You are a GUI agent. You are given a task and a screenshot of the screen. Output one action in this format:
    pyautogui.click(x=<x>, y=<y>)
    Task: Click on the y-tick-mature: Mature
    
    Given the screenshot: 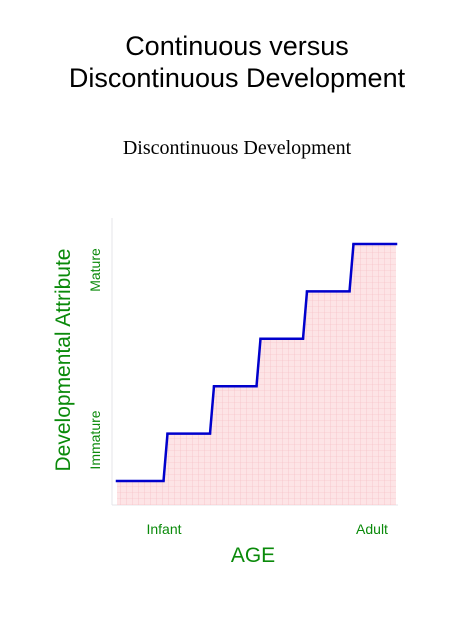 What is the action you would take?
    pyautogui.click(x=95, y=270)
    